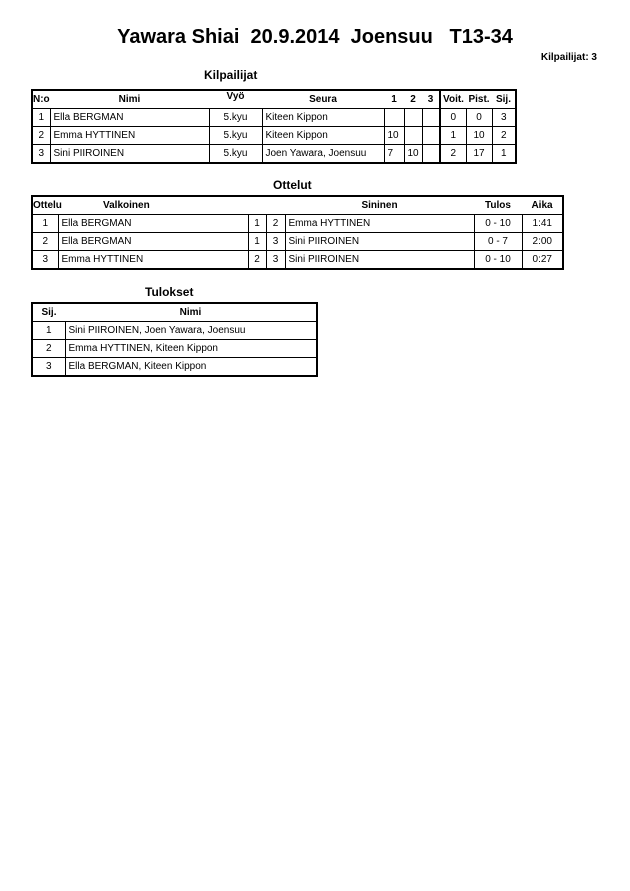 Image resolution: width=630 pixels, height=891 pixels. What do you see at coordinates (169, 292) in the screenshot?
I see `results-heading: Tulokset` at bounding box center [169, 292].